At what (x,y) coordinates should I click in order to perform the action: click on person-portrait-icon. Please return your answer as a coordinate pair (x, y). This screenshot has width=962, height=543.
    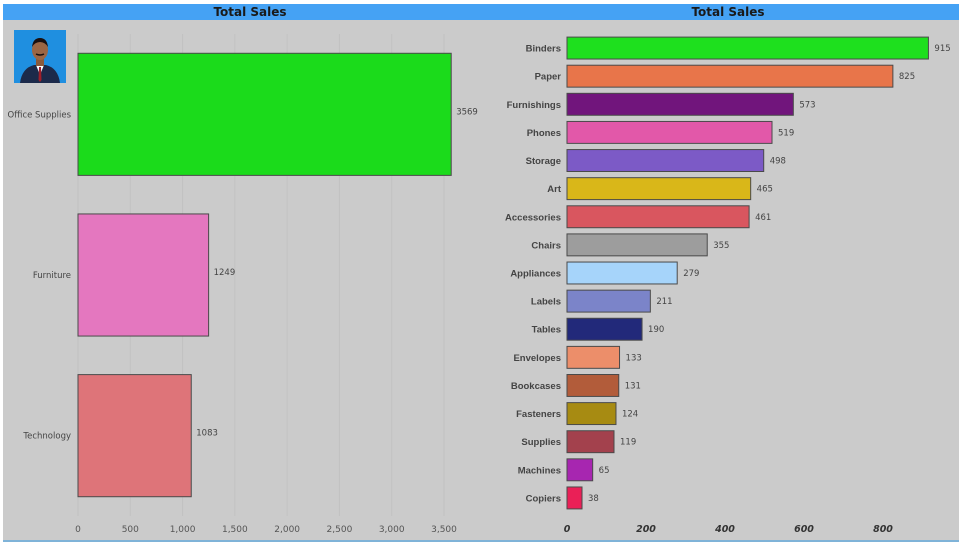
    Looking at the image, I should click on (40, 56).